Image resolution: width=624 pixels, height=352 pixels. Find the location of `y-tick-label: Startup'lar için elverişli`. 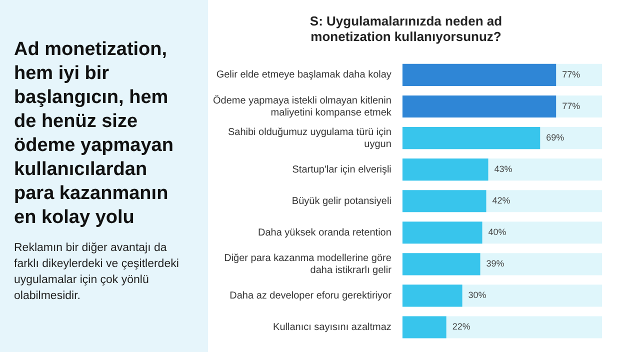

y-tick-label: Startup'lar için elverişli is located at coordinates (342, 170).